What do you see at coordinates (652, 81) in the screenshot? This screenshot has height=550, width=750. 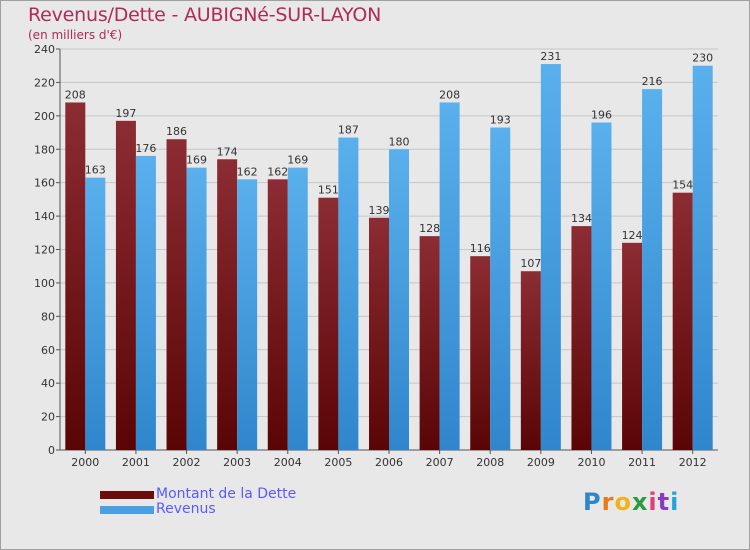 I see `data-label: 216` at bounding box center [652, 81].